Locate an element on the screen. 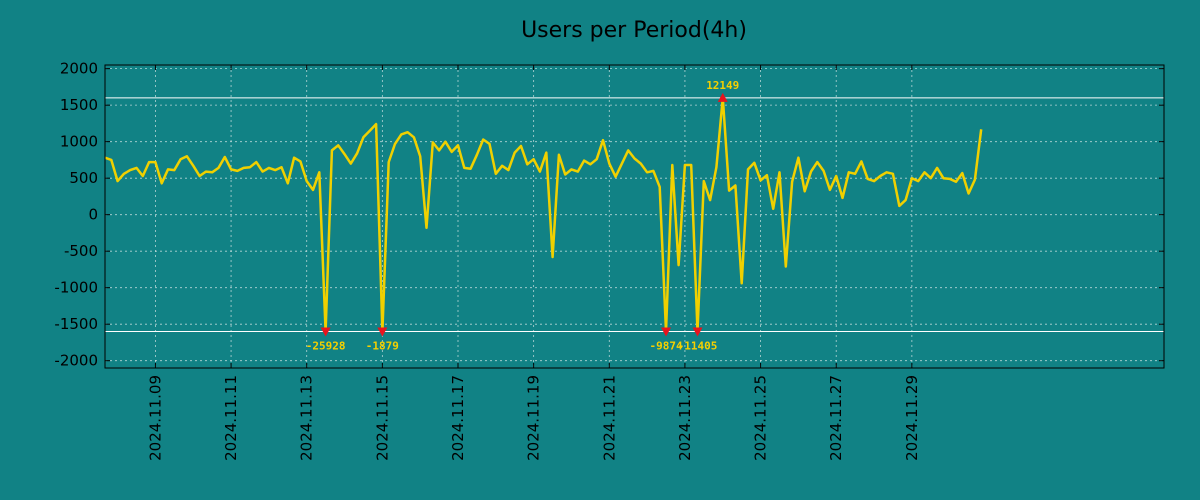 This screenshot has height=500, width=1200. y-tick-label: 2000 is located at coordinates (79, 69).